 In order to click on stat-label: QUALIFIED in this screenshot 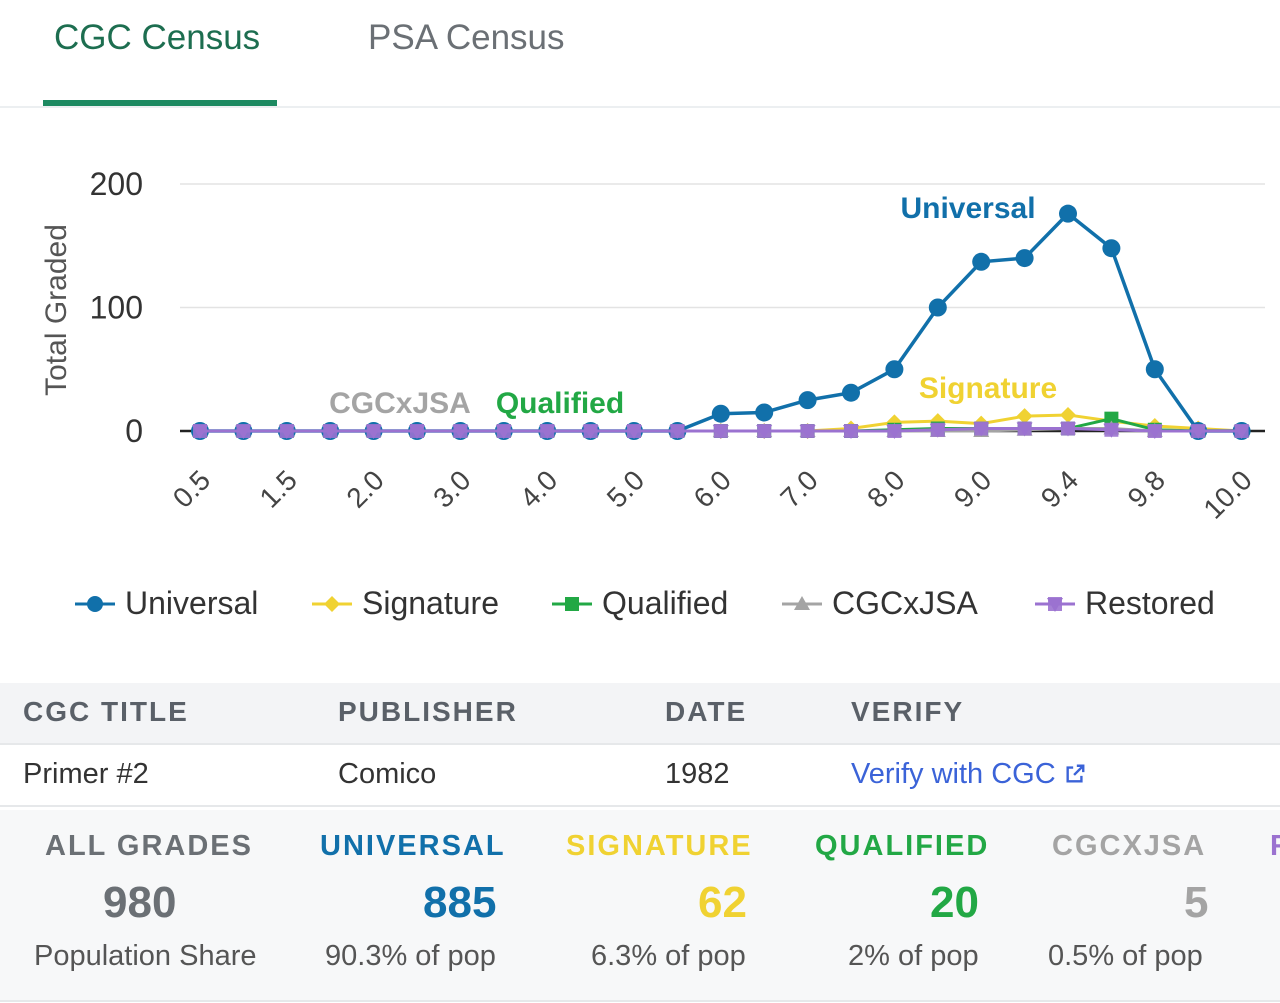, I will do `click(902, 846)`.